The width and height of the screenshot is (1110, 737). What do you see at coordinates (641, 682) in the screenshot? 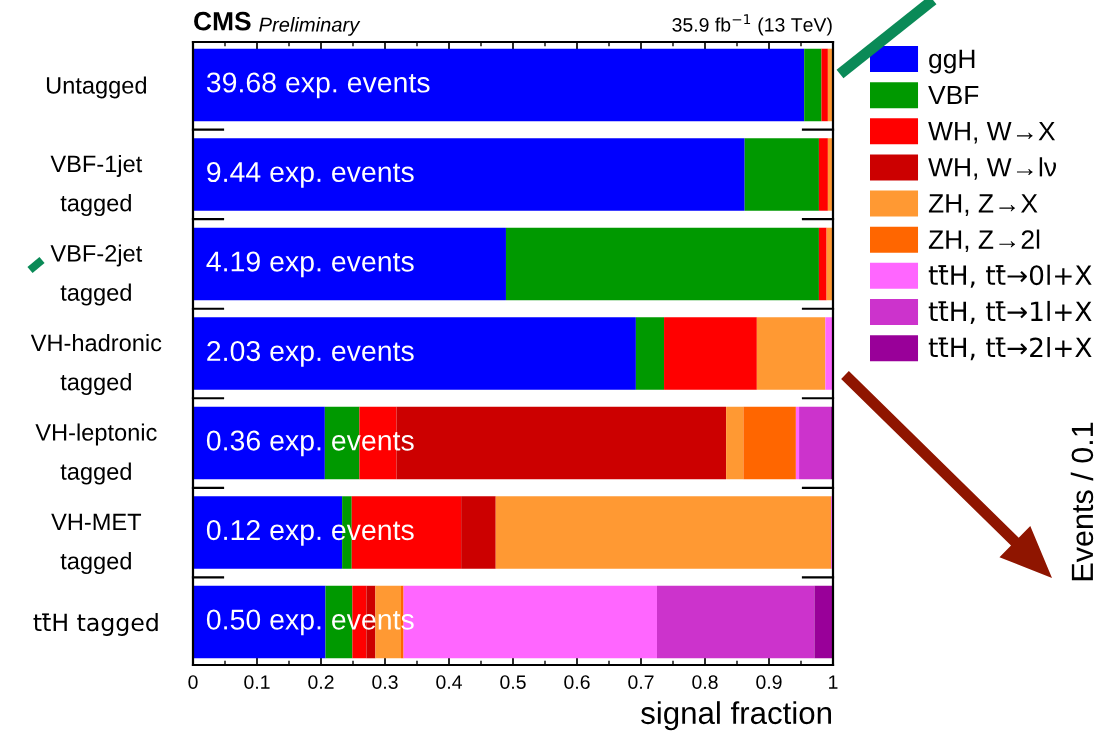
I see `x-tick-label: 0.7` at bounding box center [641, 682].